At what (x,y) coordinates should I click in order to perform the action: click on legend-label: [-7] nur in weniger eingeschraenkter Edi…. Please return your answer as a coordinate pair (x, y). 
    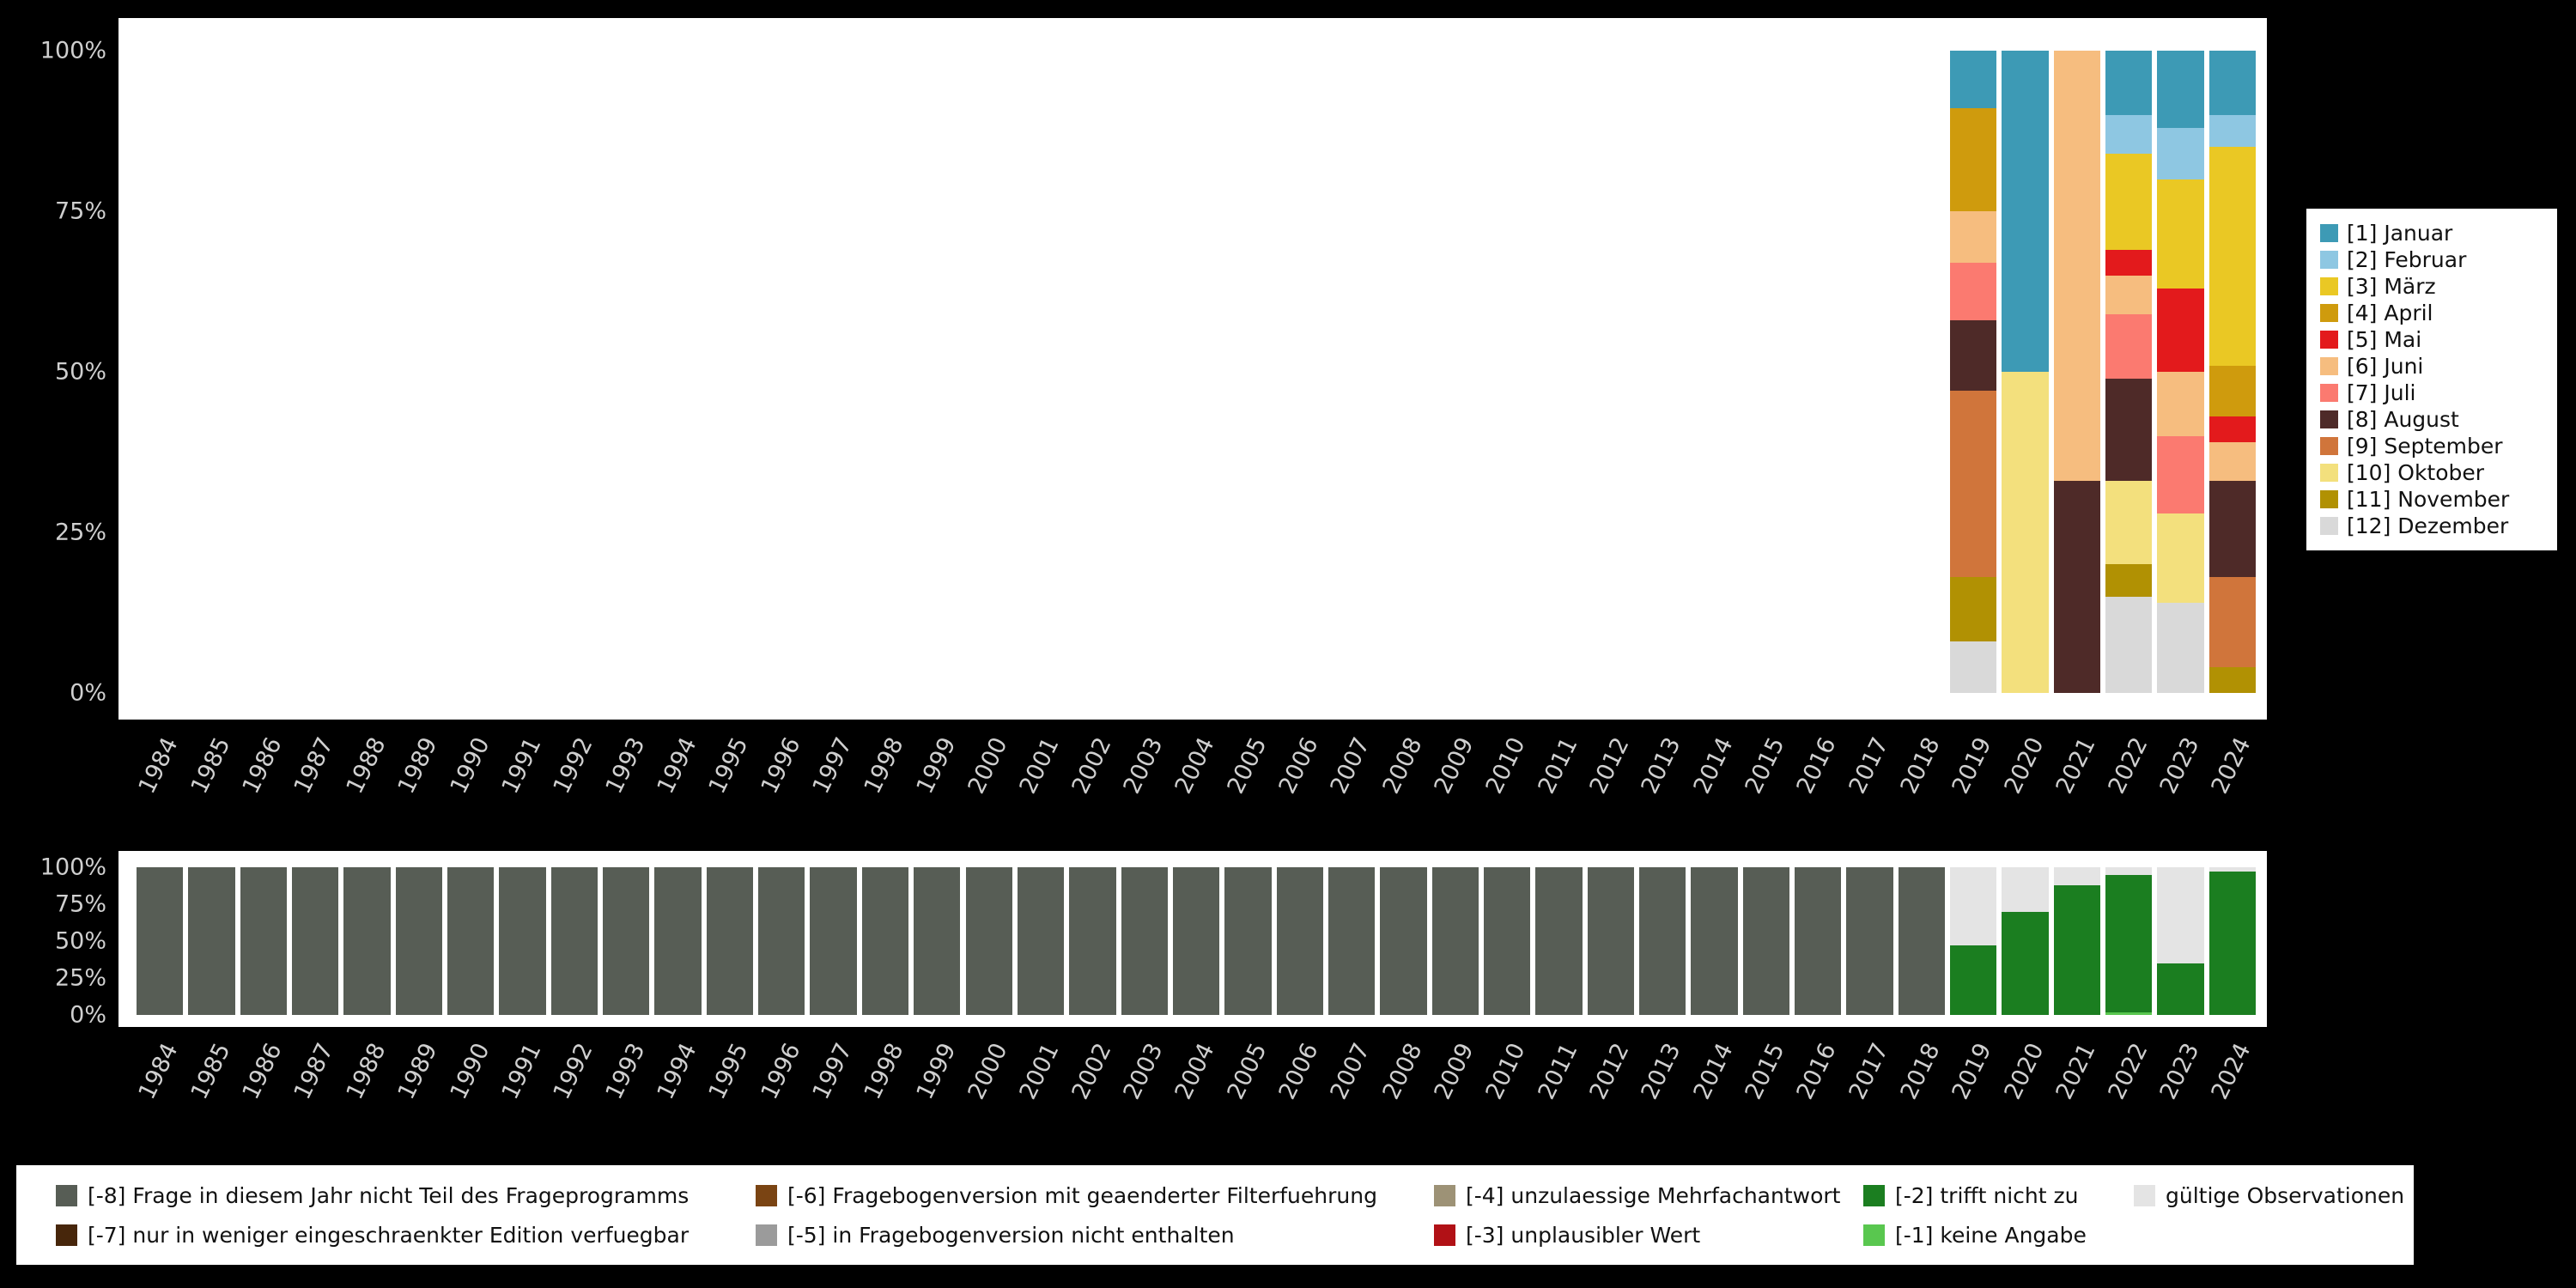
    Looking at the image, I should click on (389, 1235).